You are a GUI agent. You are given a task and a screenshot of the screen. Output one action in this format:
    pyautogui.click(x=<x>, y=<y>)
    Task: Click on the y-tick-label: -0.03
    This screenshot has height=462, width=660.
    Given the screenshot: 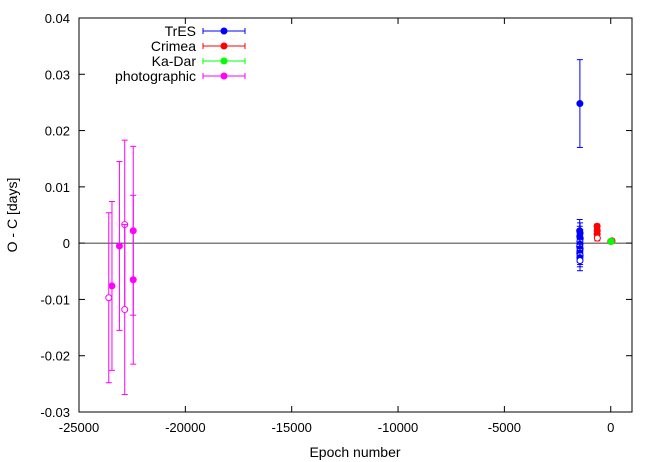 What is the action you would take?
    pyautogui.click(x=55, y=412)
    